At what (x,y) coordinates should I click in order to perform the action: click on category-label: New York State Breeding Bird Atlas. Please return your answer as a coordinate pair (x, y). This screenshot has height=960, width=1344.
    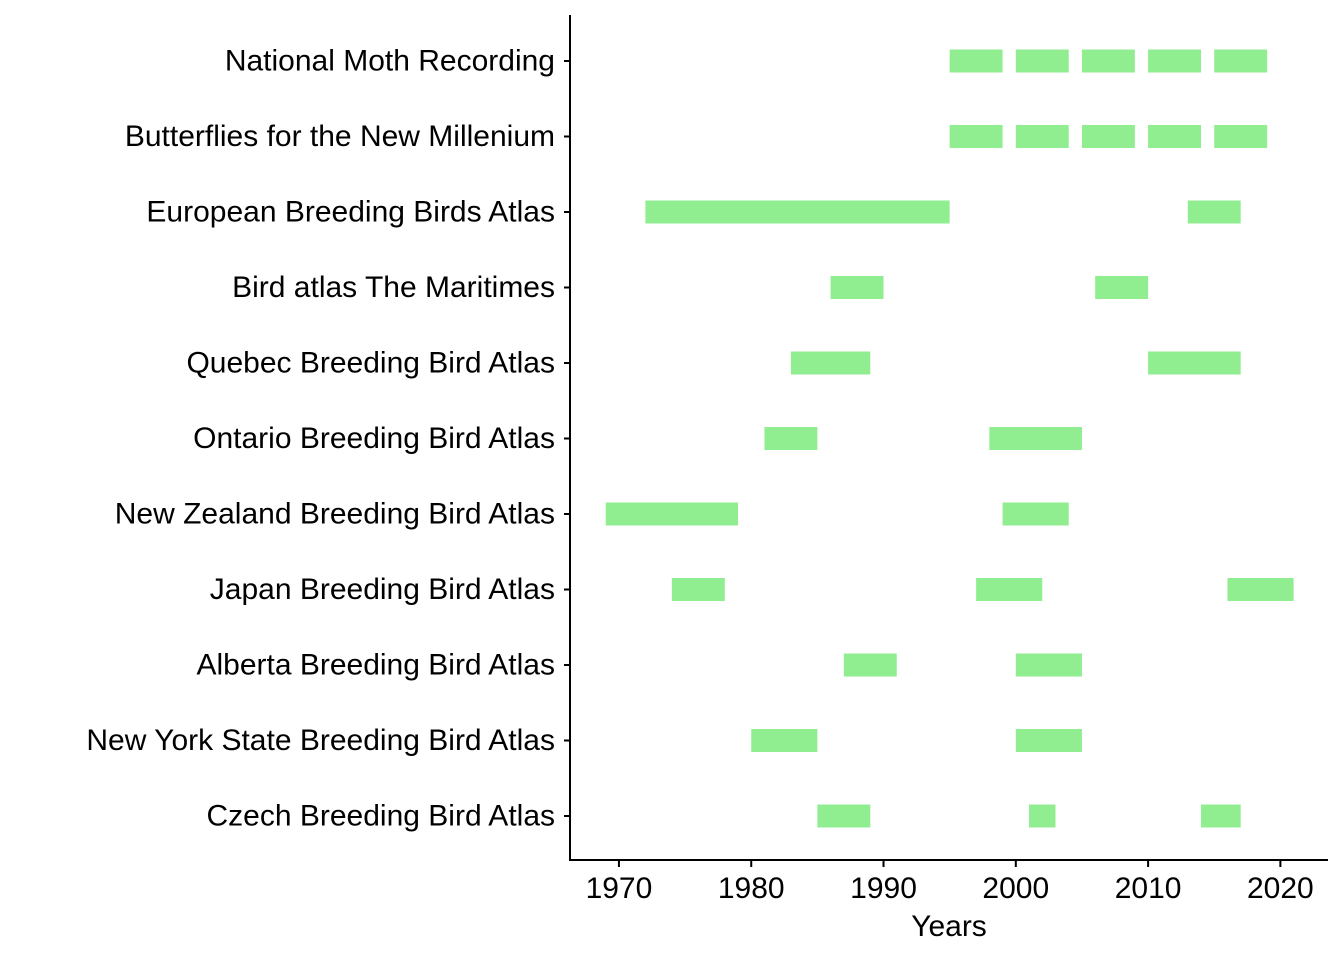
    Looking at the image, I should click on (320, 740).